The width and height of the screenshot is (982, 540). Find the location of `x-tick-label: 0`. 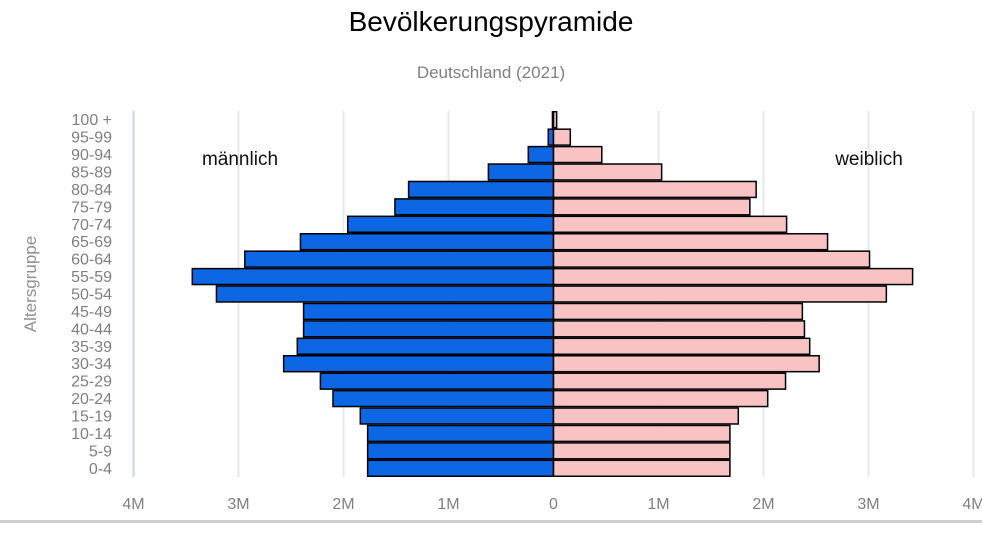

x-tick-label: 0 is located at coordinates (553, 504).